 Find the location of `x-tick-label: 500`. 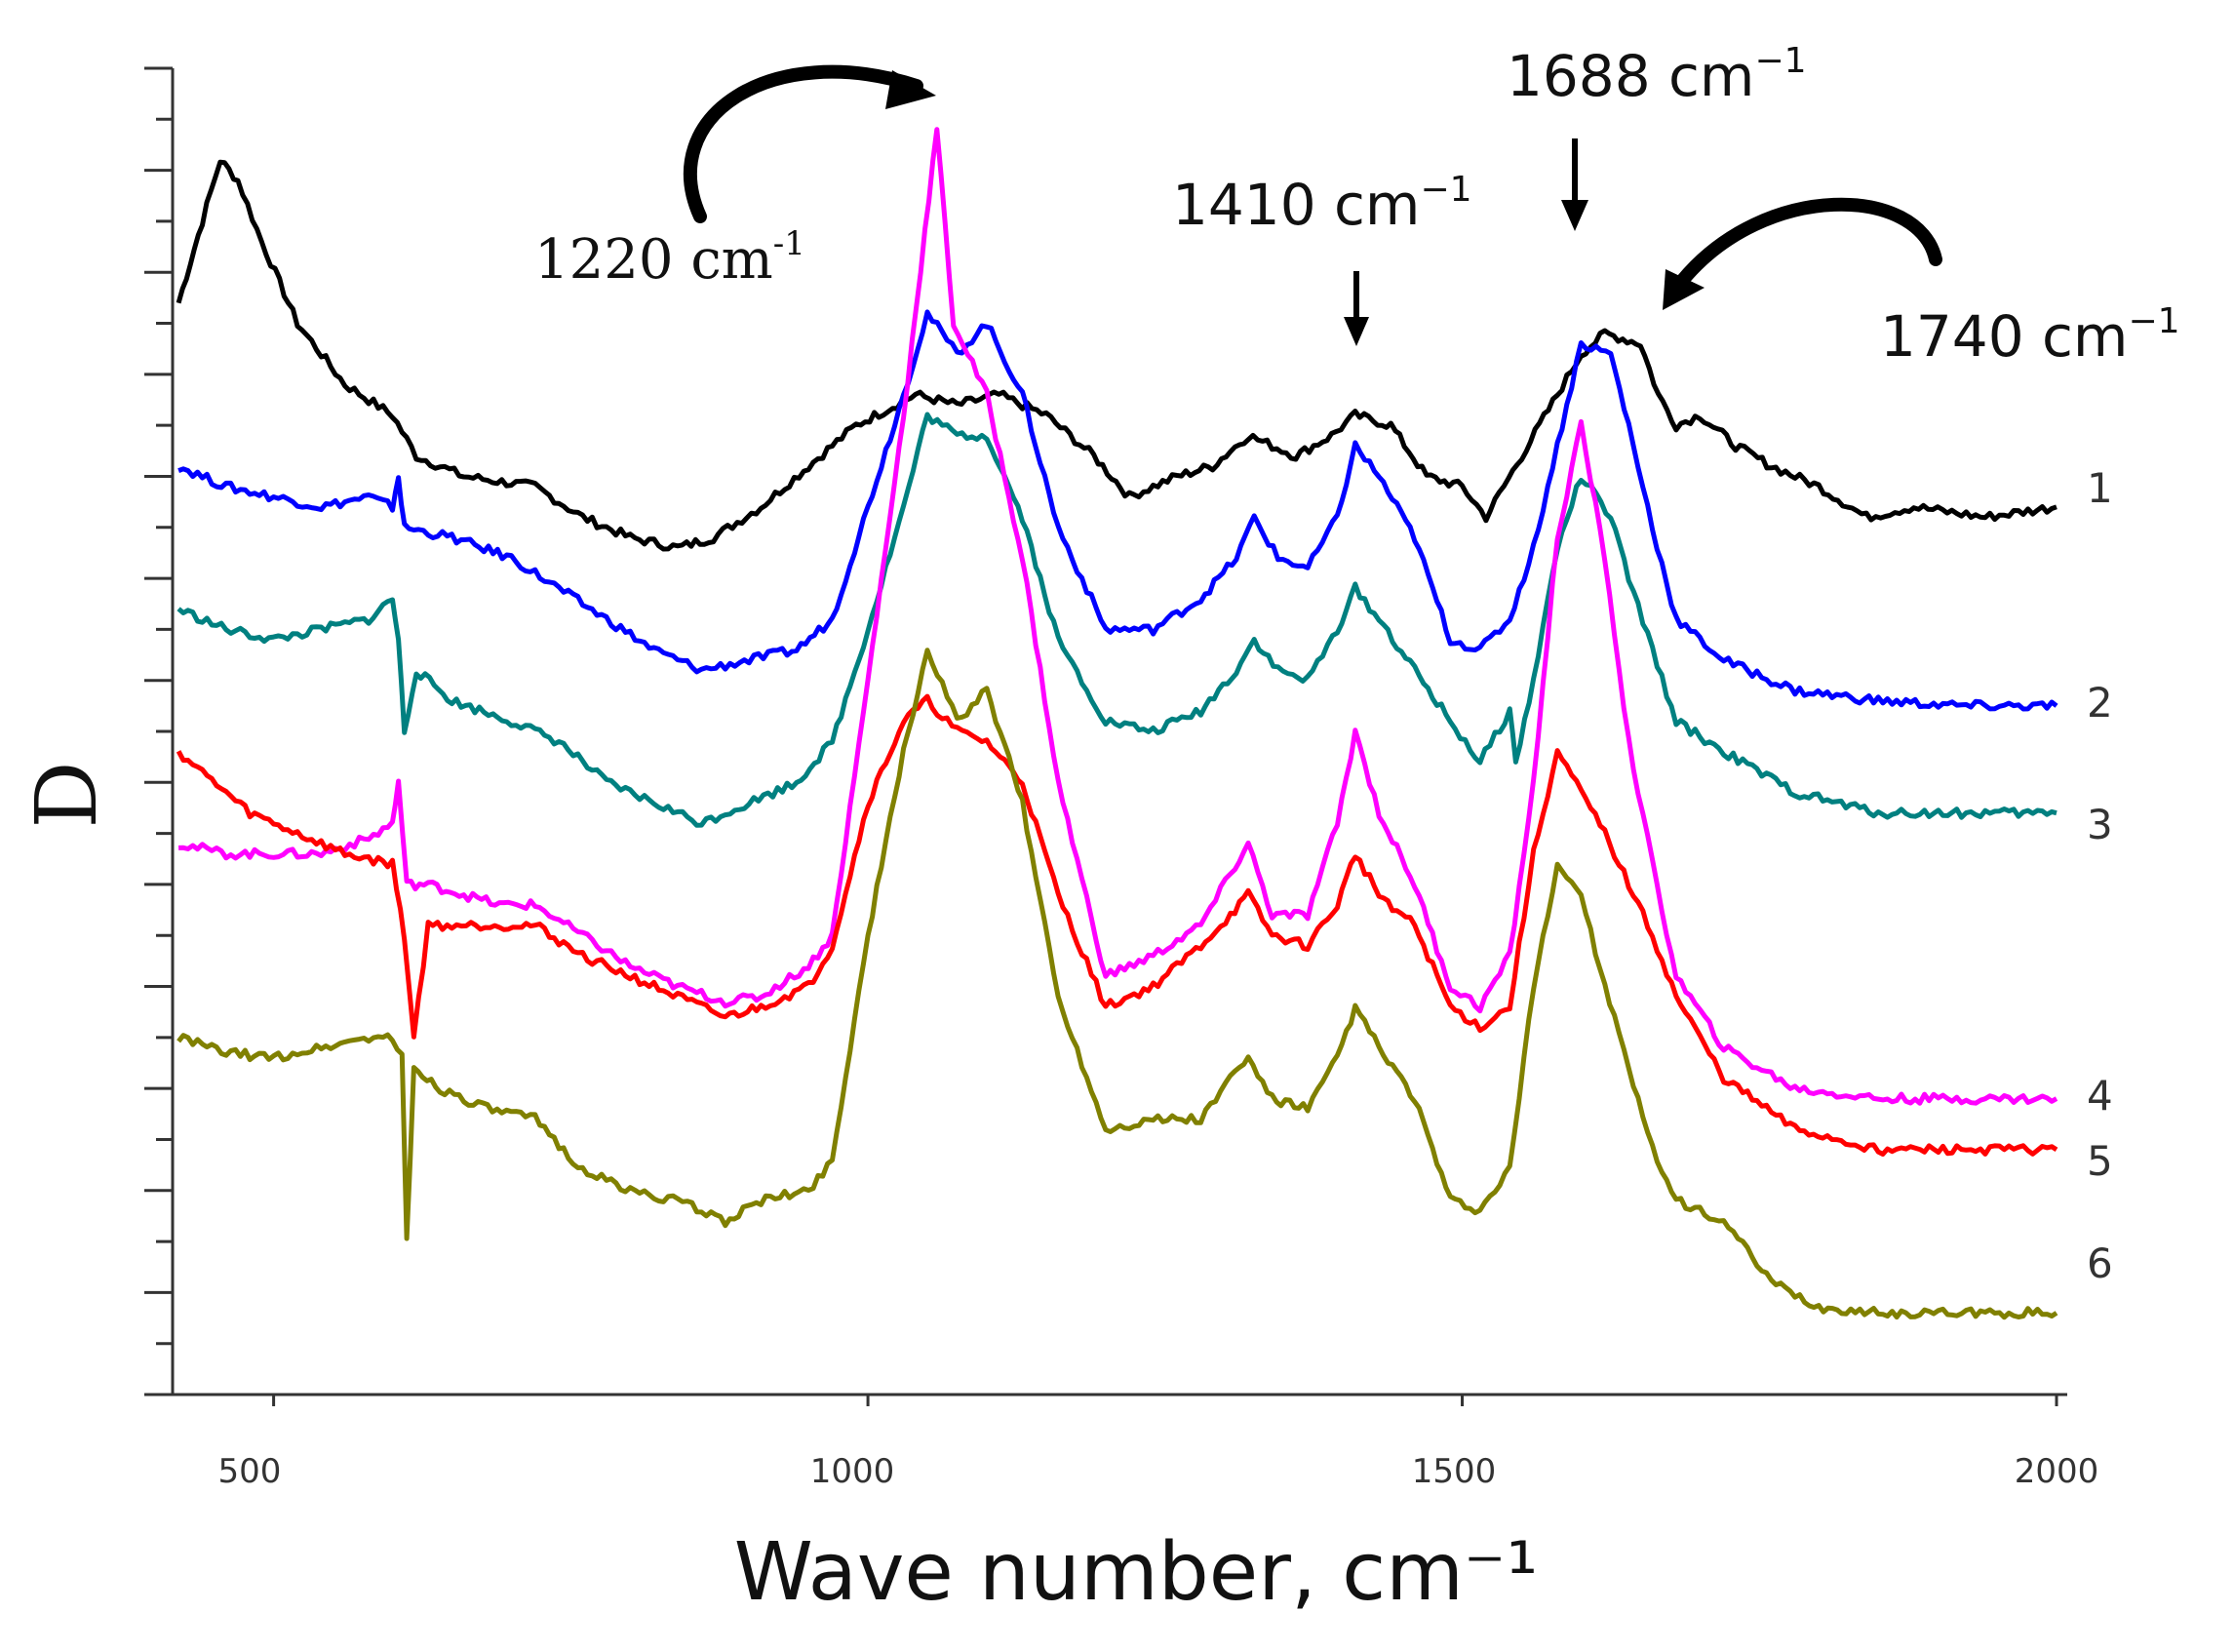

x-tick-label: 500 is located at coordinates (250, 1471).